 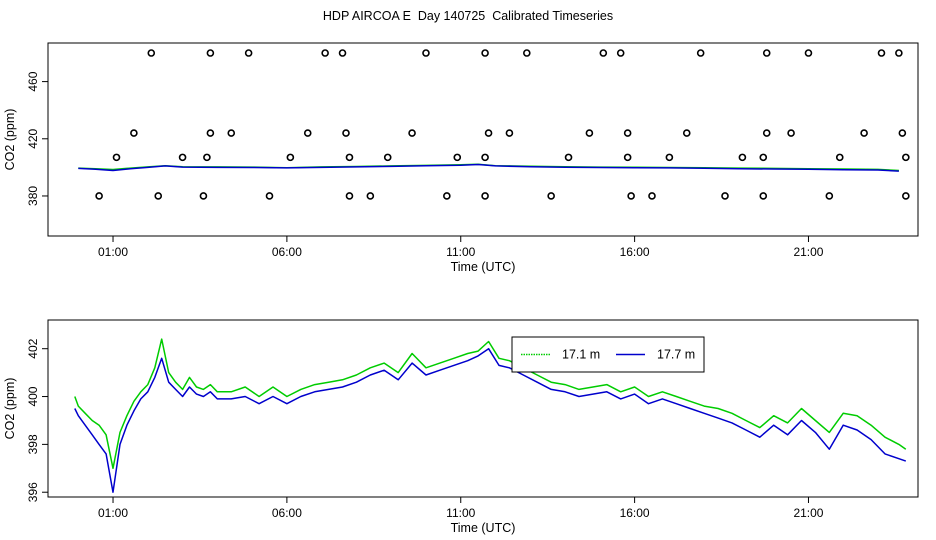 I want to click on legend-label-17-7: 17.7 m, so click(x=676, y=355).